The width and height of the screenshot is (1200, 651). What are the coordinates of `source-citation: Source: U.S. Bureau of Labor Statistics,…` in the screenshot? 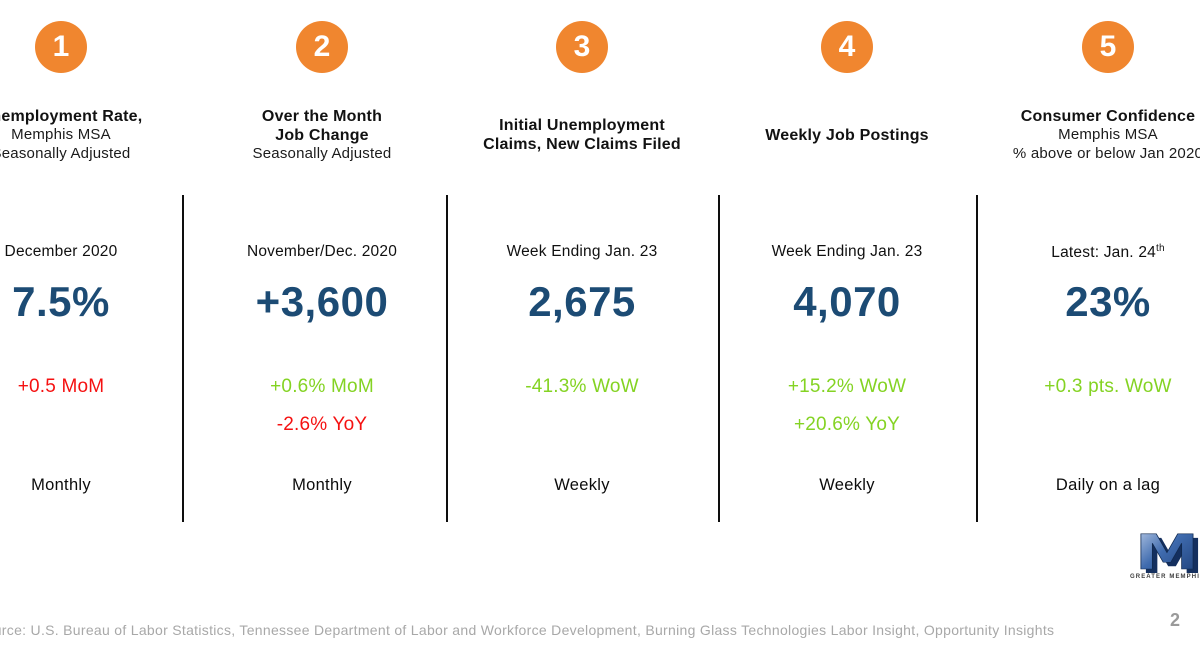 It's located at (527, 630).